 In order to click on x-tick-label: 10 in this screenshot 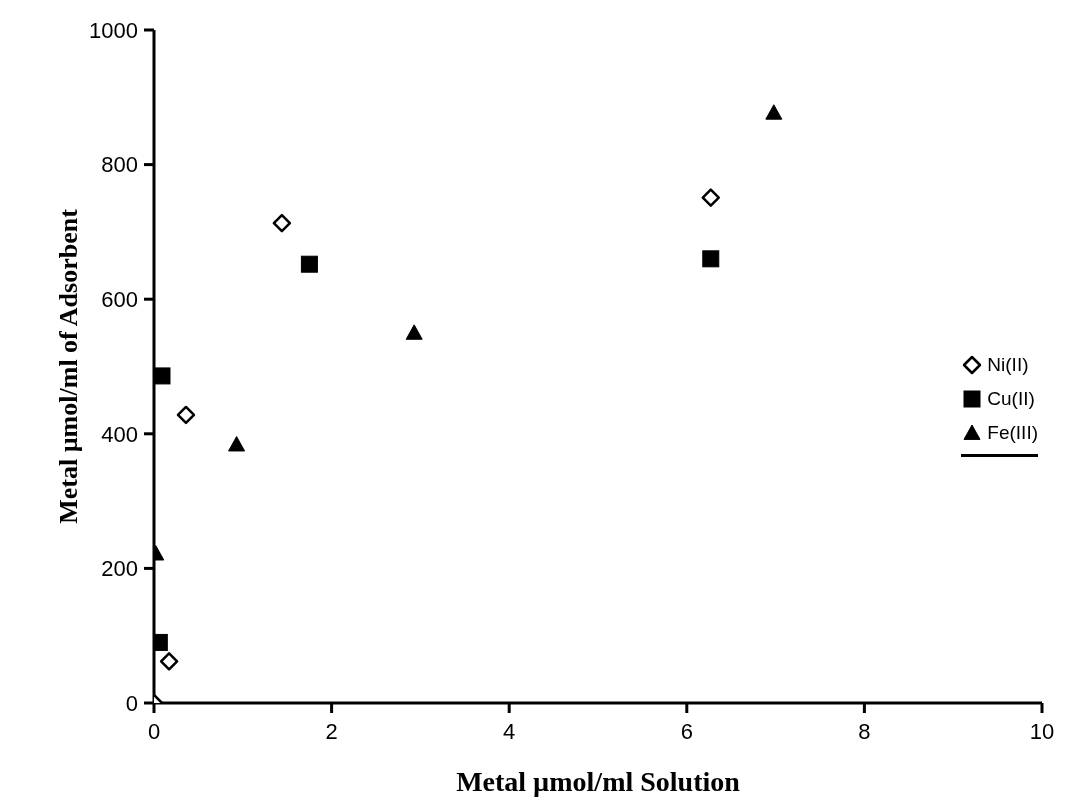, I will do `click(1042, 731)`.